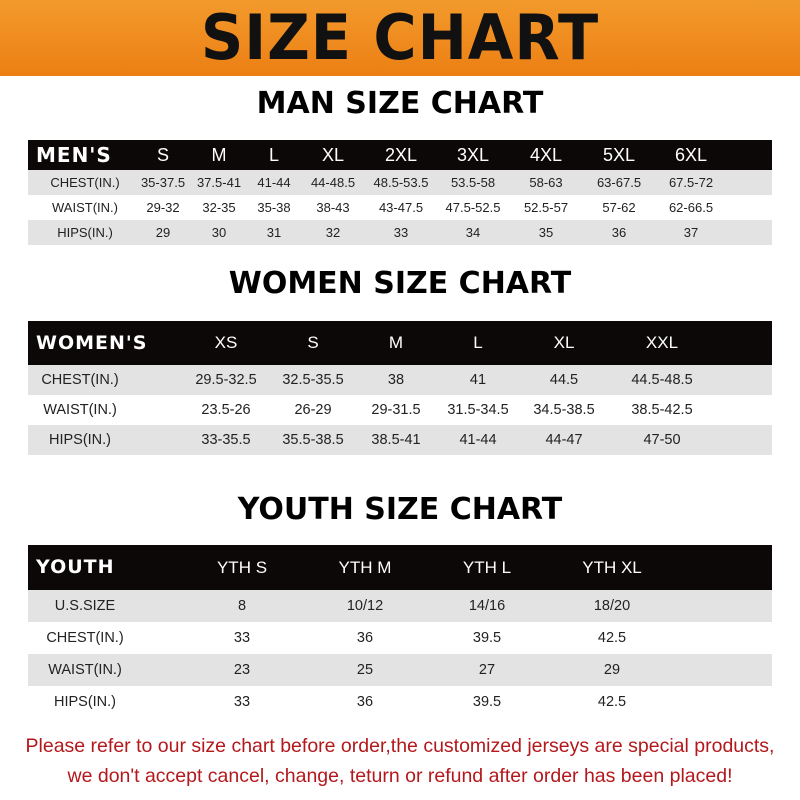  I want to click on table-cell: 18/20, so click(612, 606).